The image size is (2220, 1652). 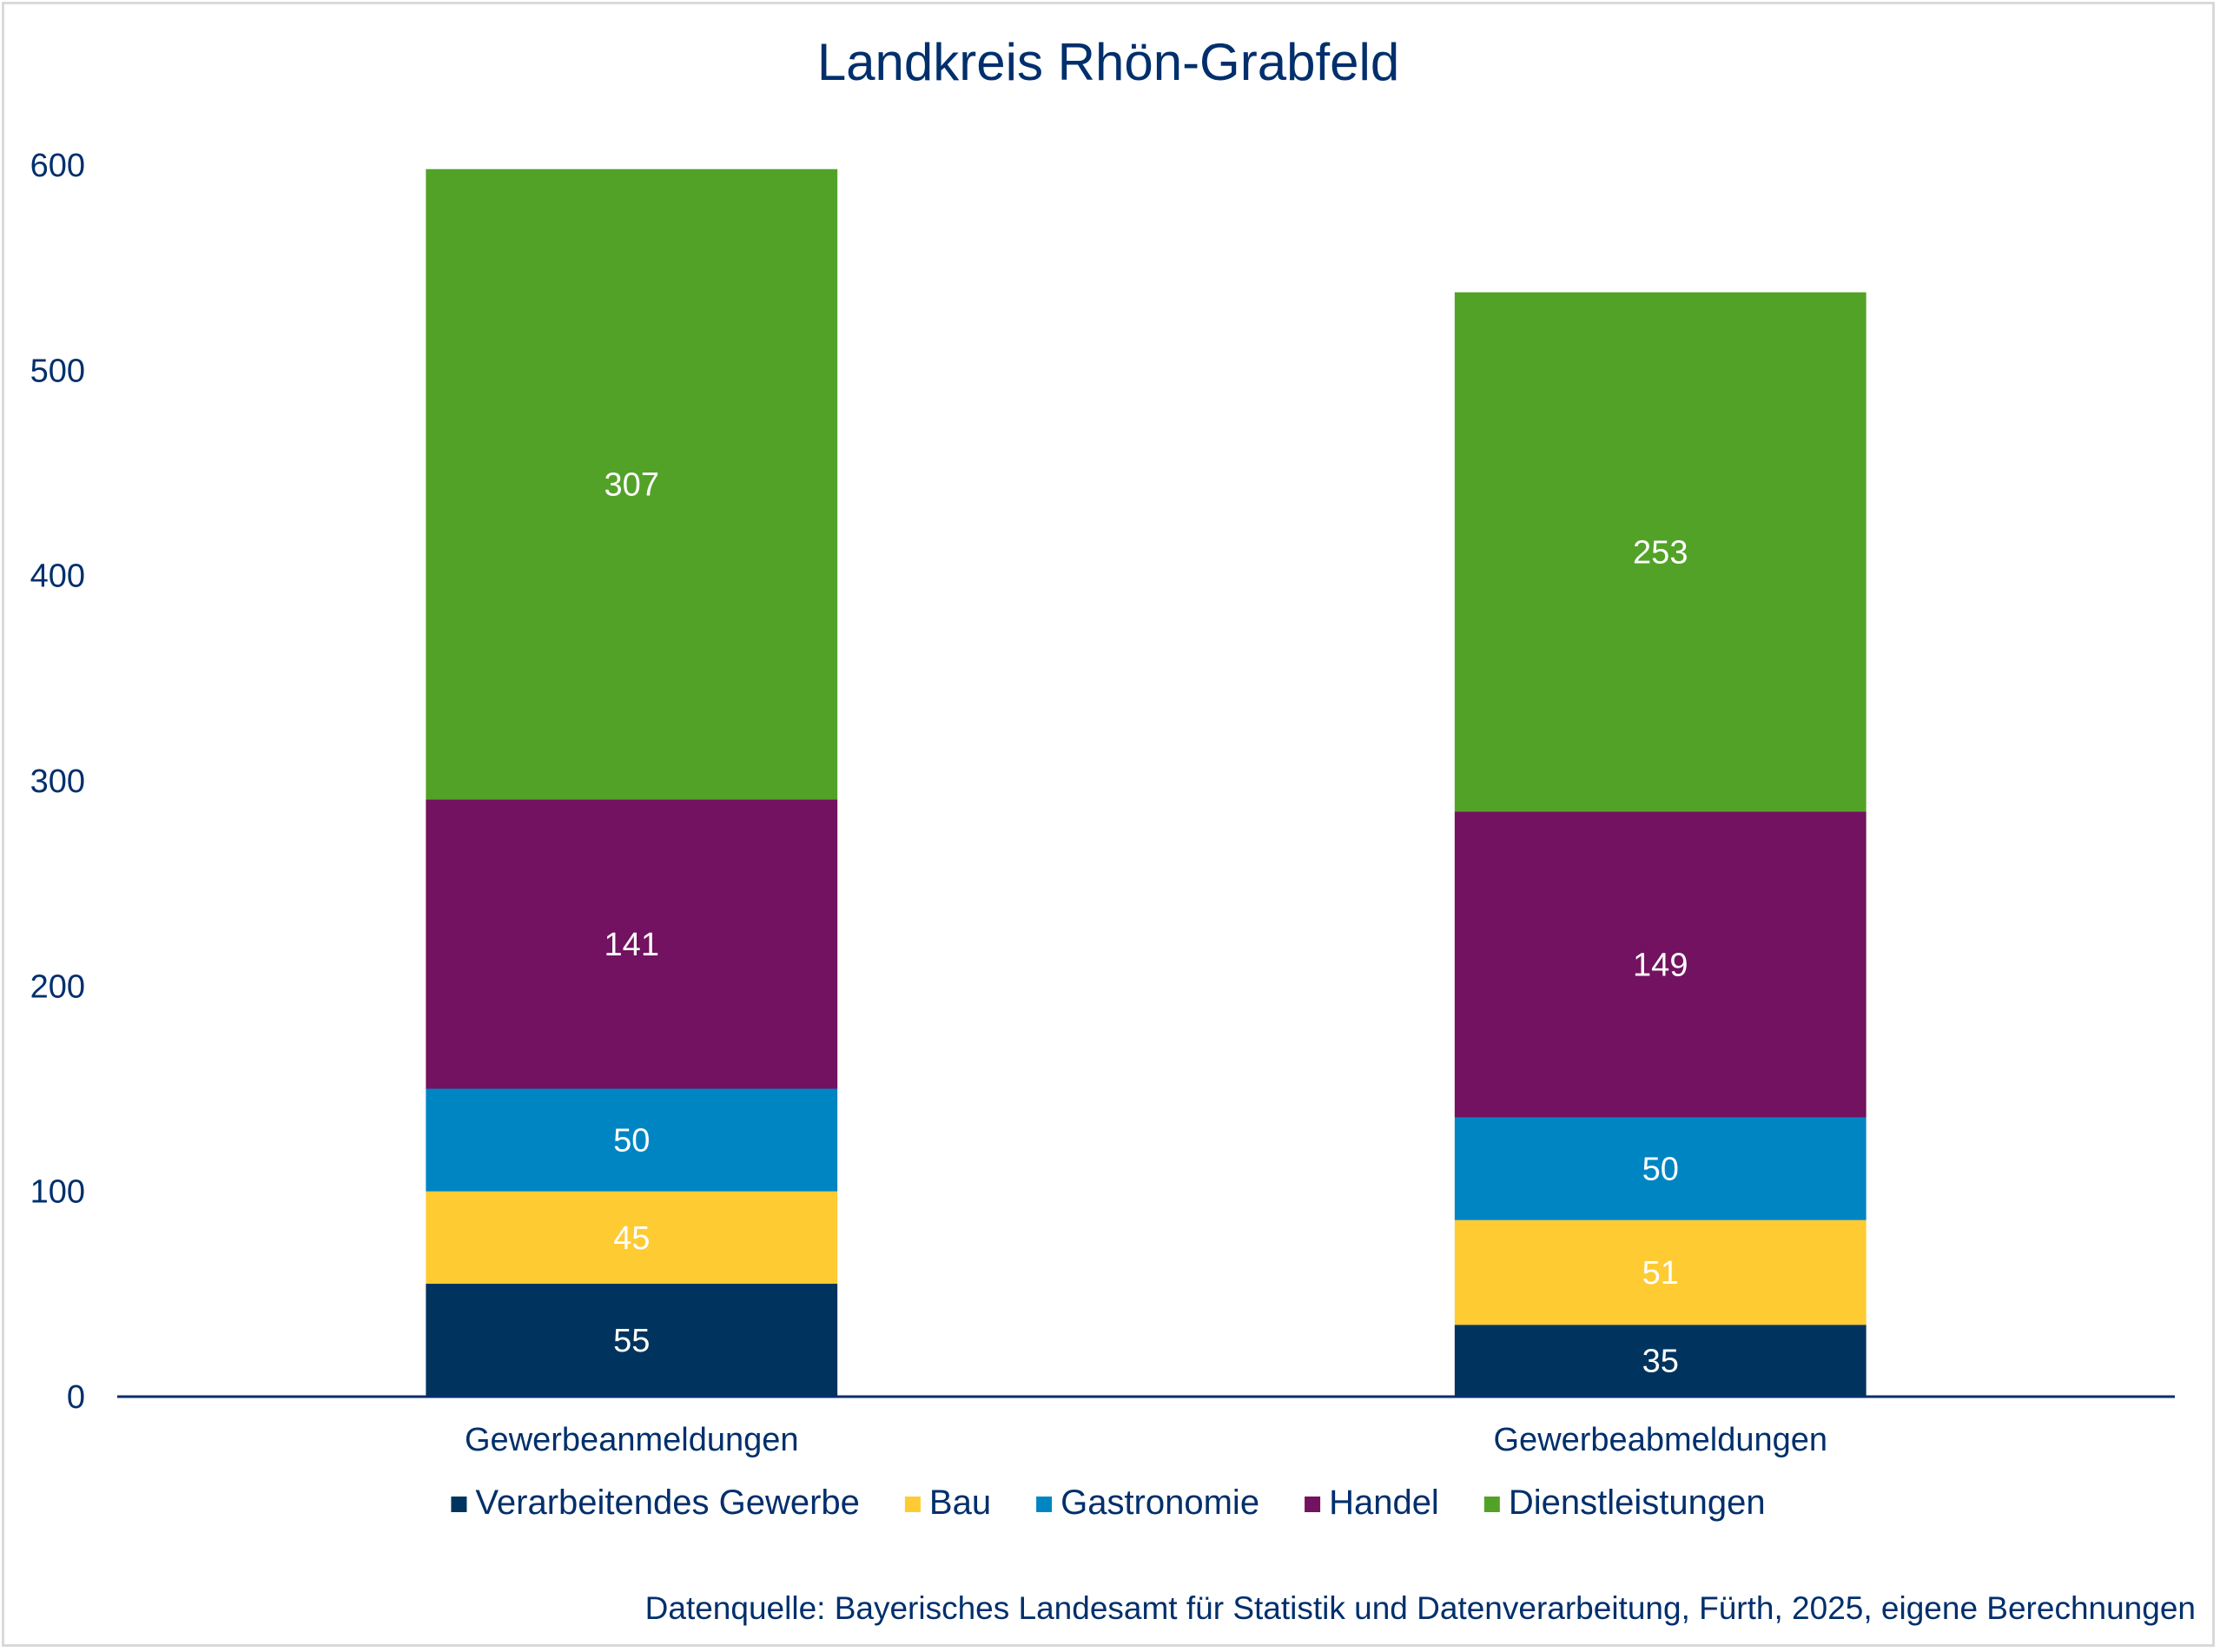 I want to click on category-label: Gewerbeanmeldungen, so click(x=632, y=1440).